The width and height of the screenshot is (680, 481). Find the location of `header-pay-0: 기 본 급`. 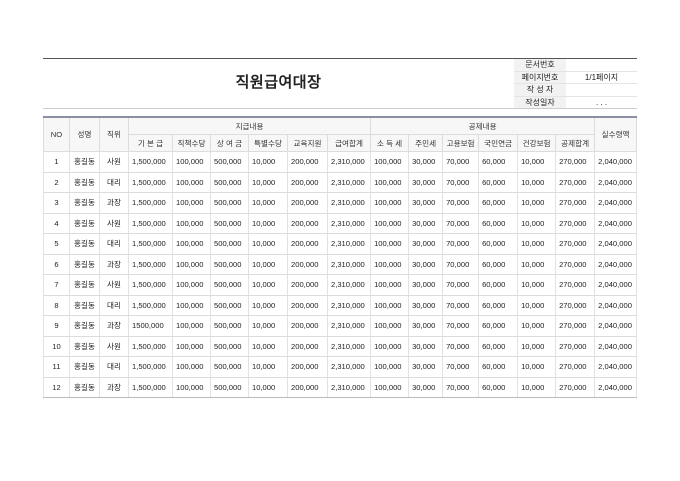

header-pay-0: 기 본 급 is located at coordinates (150, 143).